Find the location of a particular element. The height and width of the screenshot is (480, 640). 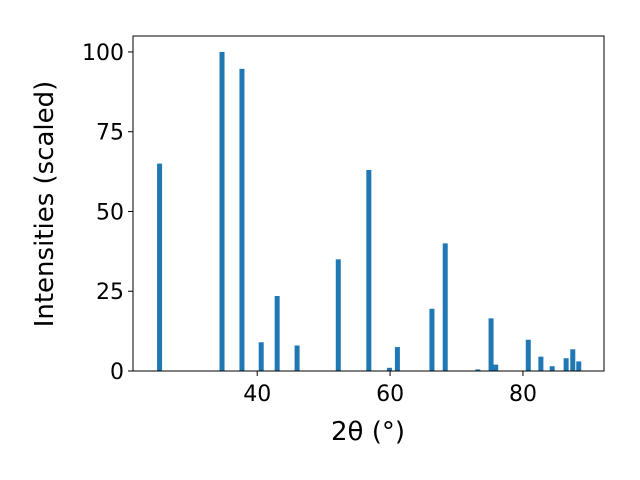

y-tick-label: 50 is located at coordinates (110, 212).